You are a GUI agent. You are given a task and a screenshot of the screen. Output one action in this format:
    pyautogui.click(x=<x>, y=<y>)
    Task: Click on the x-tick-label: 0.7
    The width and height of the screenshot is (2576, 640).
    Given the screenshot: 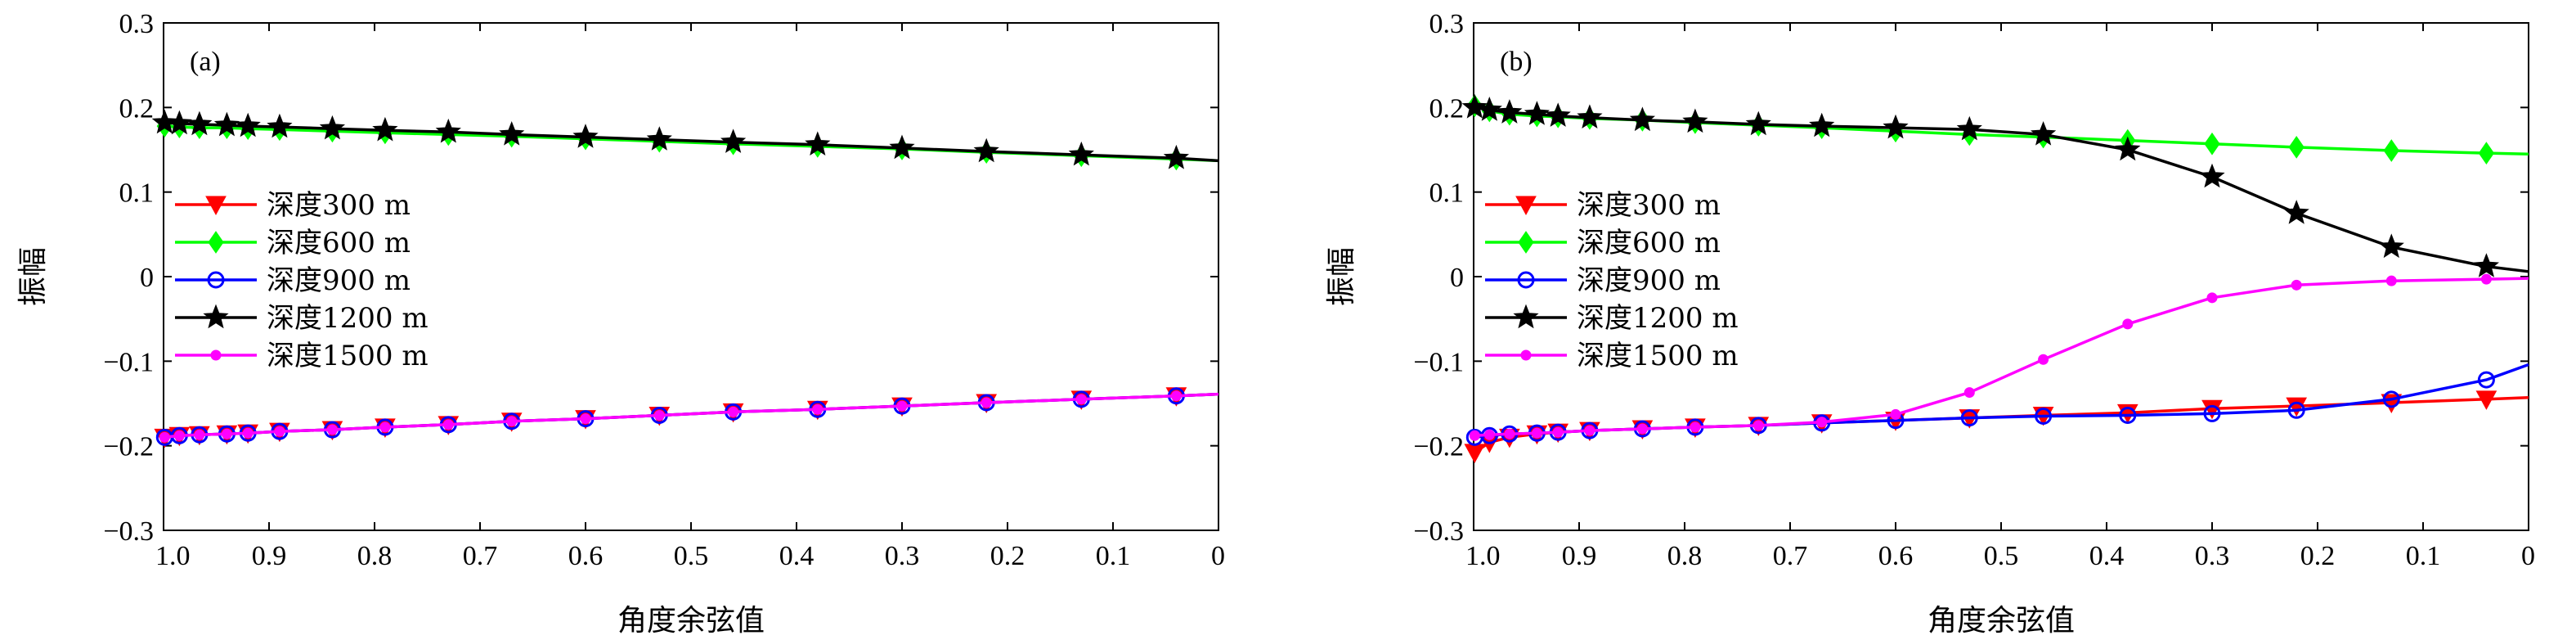 What is the action you would take?
    pyautogui.click(x=1790, y=556)
    